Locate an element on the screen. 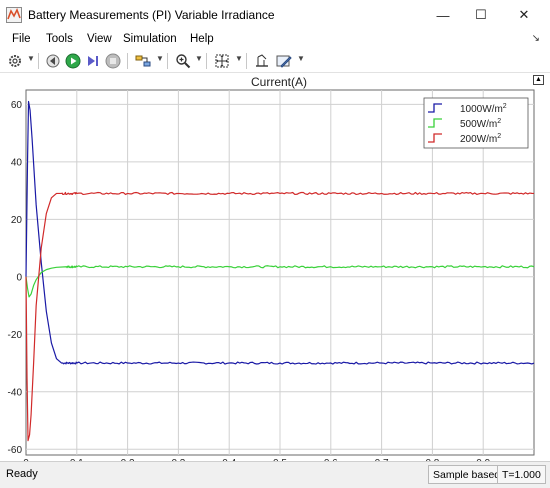  menu-tools: Tools is located at coordinates (59, 39).